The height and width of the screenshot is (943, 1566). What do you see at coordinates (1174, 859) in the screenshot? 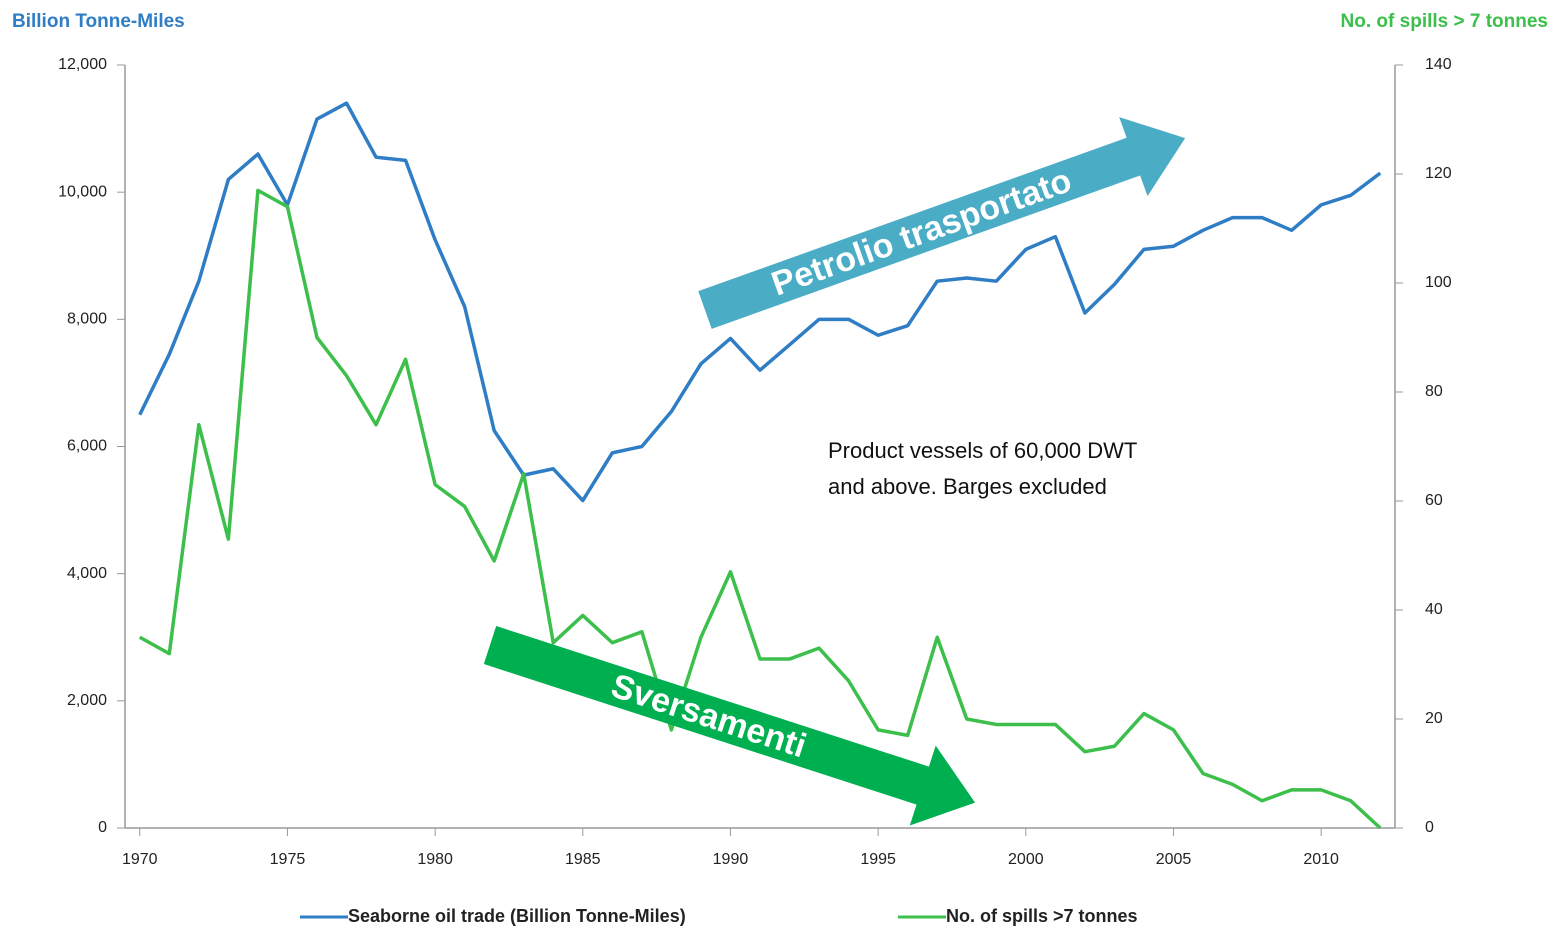
I see `x-tick-label: 2005` at bounding box center [1174, 859].